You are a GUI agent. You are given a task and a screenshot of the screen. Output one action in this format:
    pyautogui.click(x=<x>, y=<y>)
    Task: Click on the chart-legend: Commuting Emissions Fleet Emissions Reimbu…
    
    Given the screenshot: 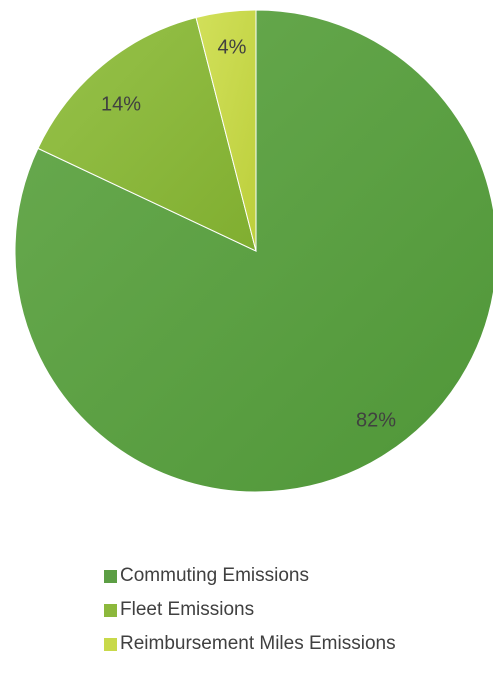 What is the action you would take?
    pyautogui.click(x=250, y=616)
    